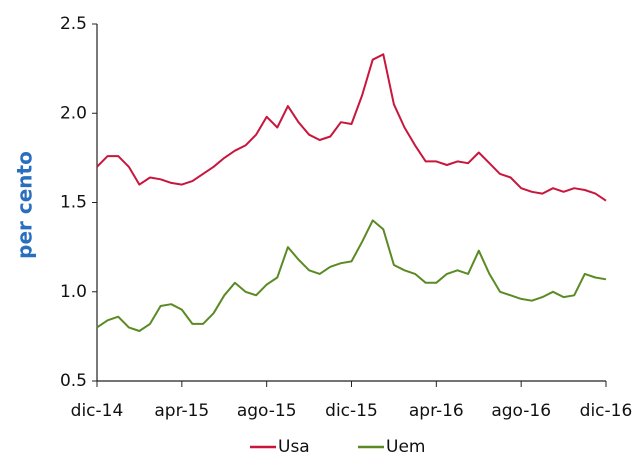  I want to click on x-tick-label: dic-14, so click(97, 411).